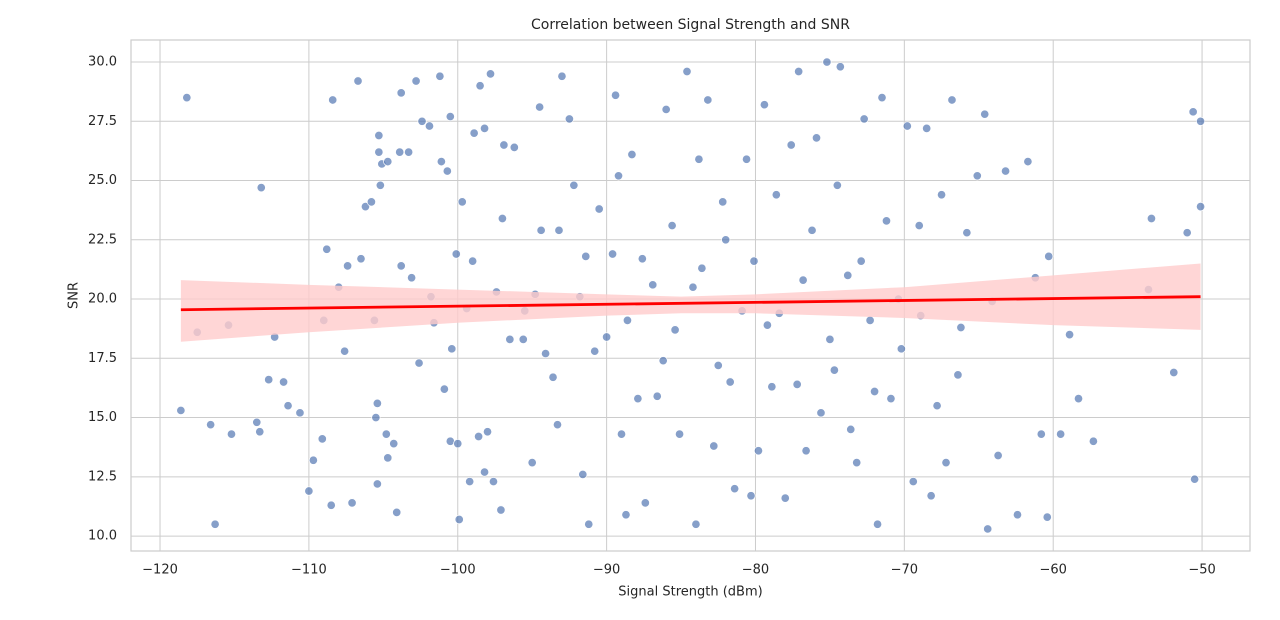 The height and width of the screenshot is (620, 1280). I want to click on y-tick-label: 30.0, so click(102, 62).